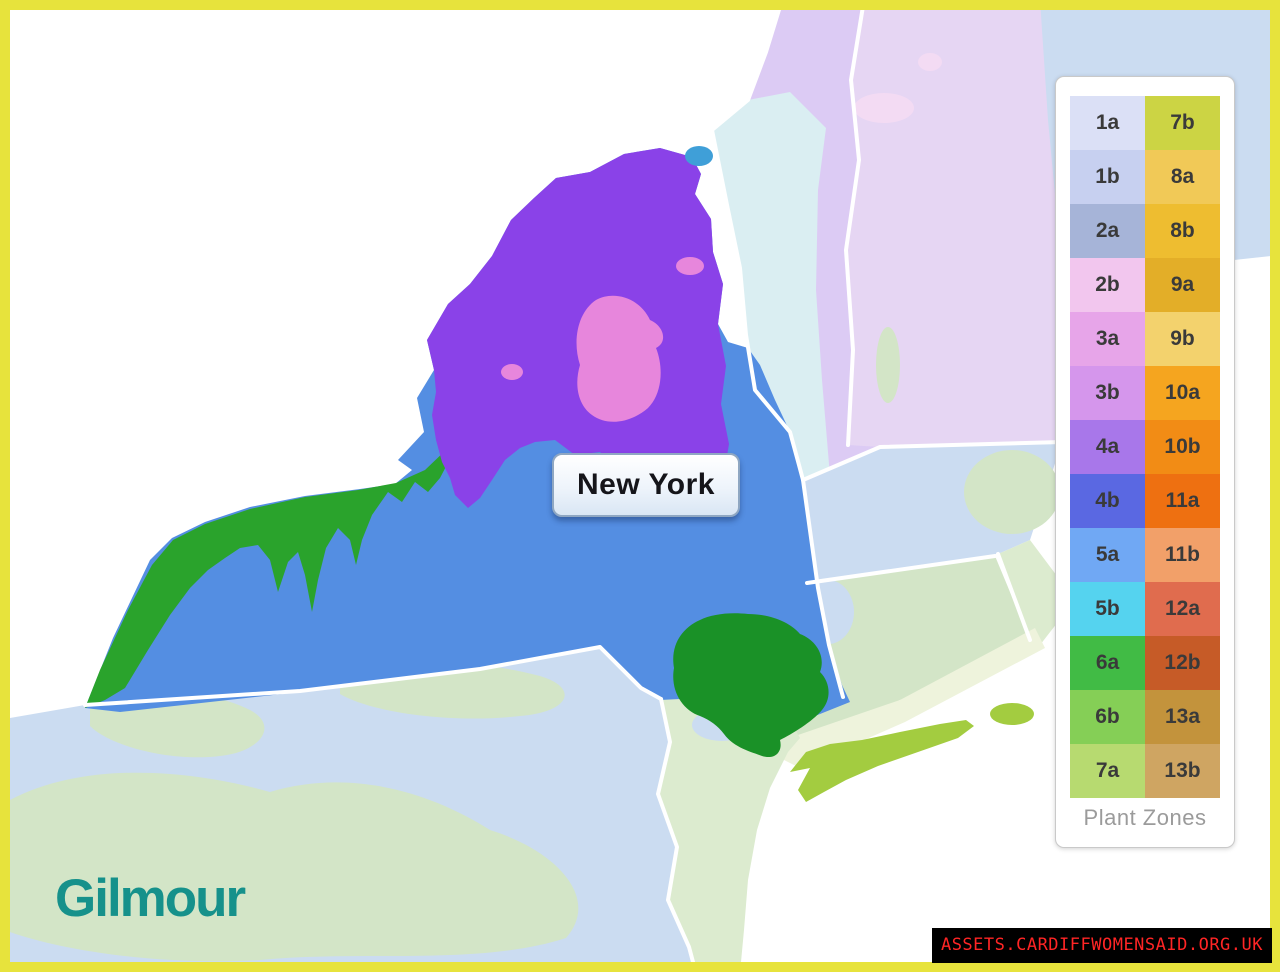 The width and height of the screenshot is (1280, 972). I want to click on legend-cell-12a: 12a, so click(1182, 609).